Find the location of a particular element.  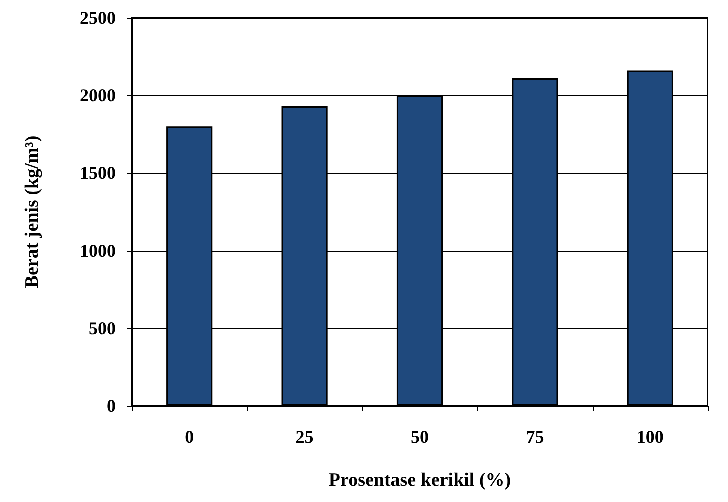

y-tick-label: 2500 is located at coordinates (98, 18).